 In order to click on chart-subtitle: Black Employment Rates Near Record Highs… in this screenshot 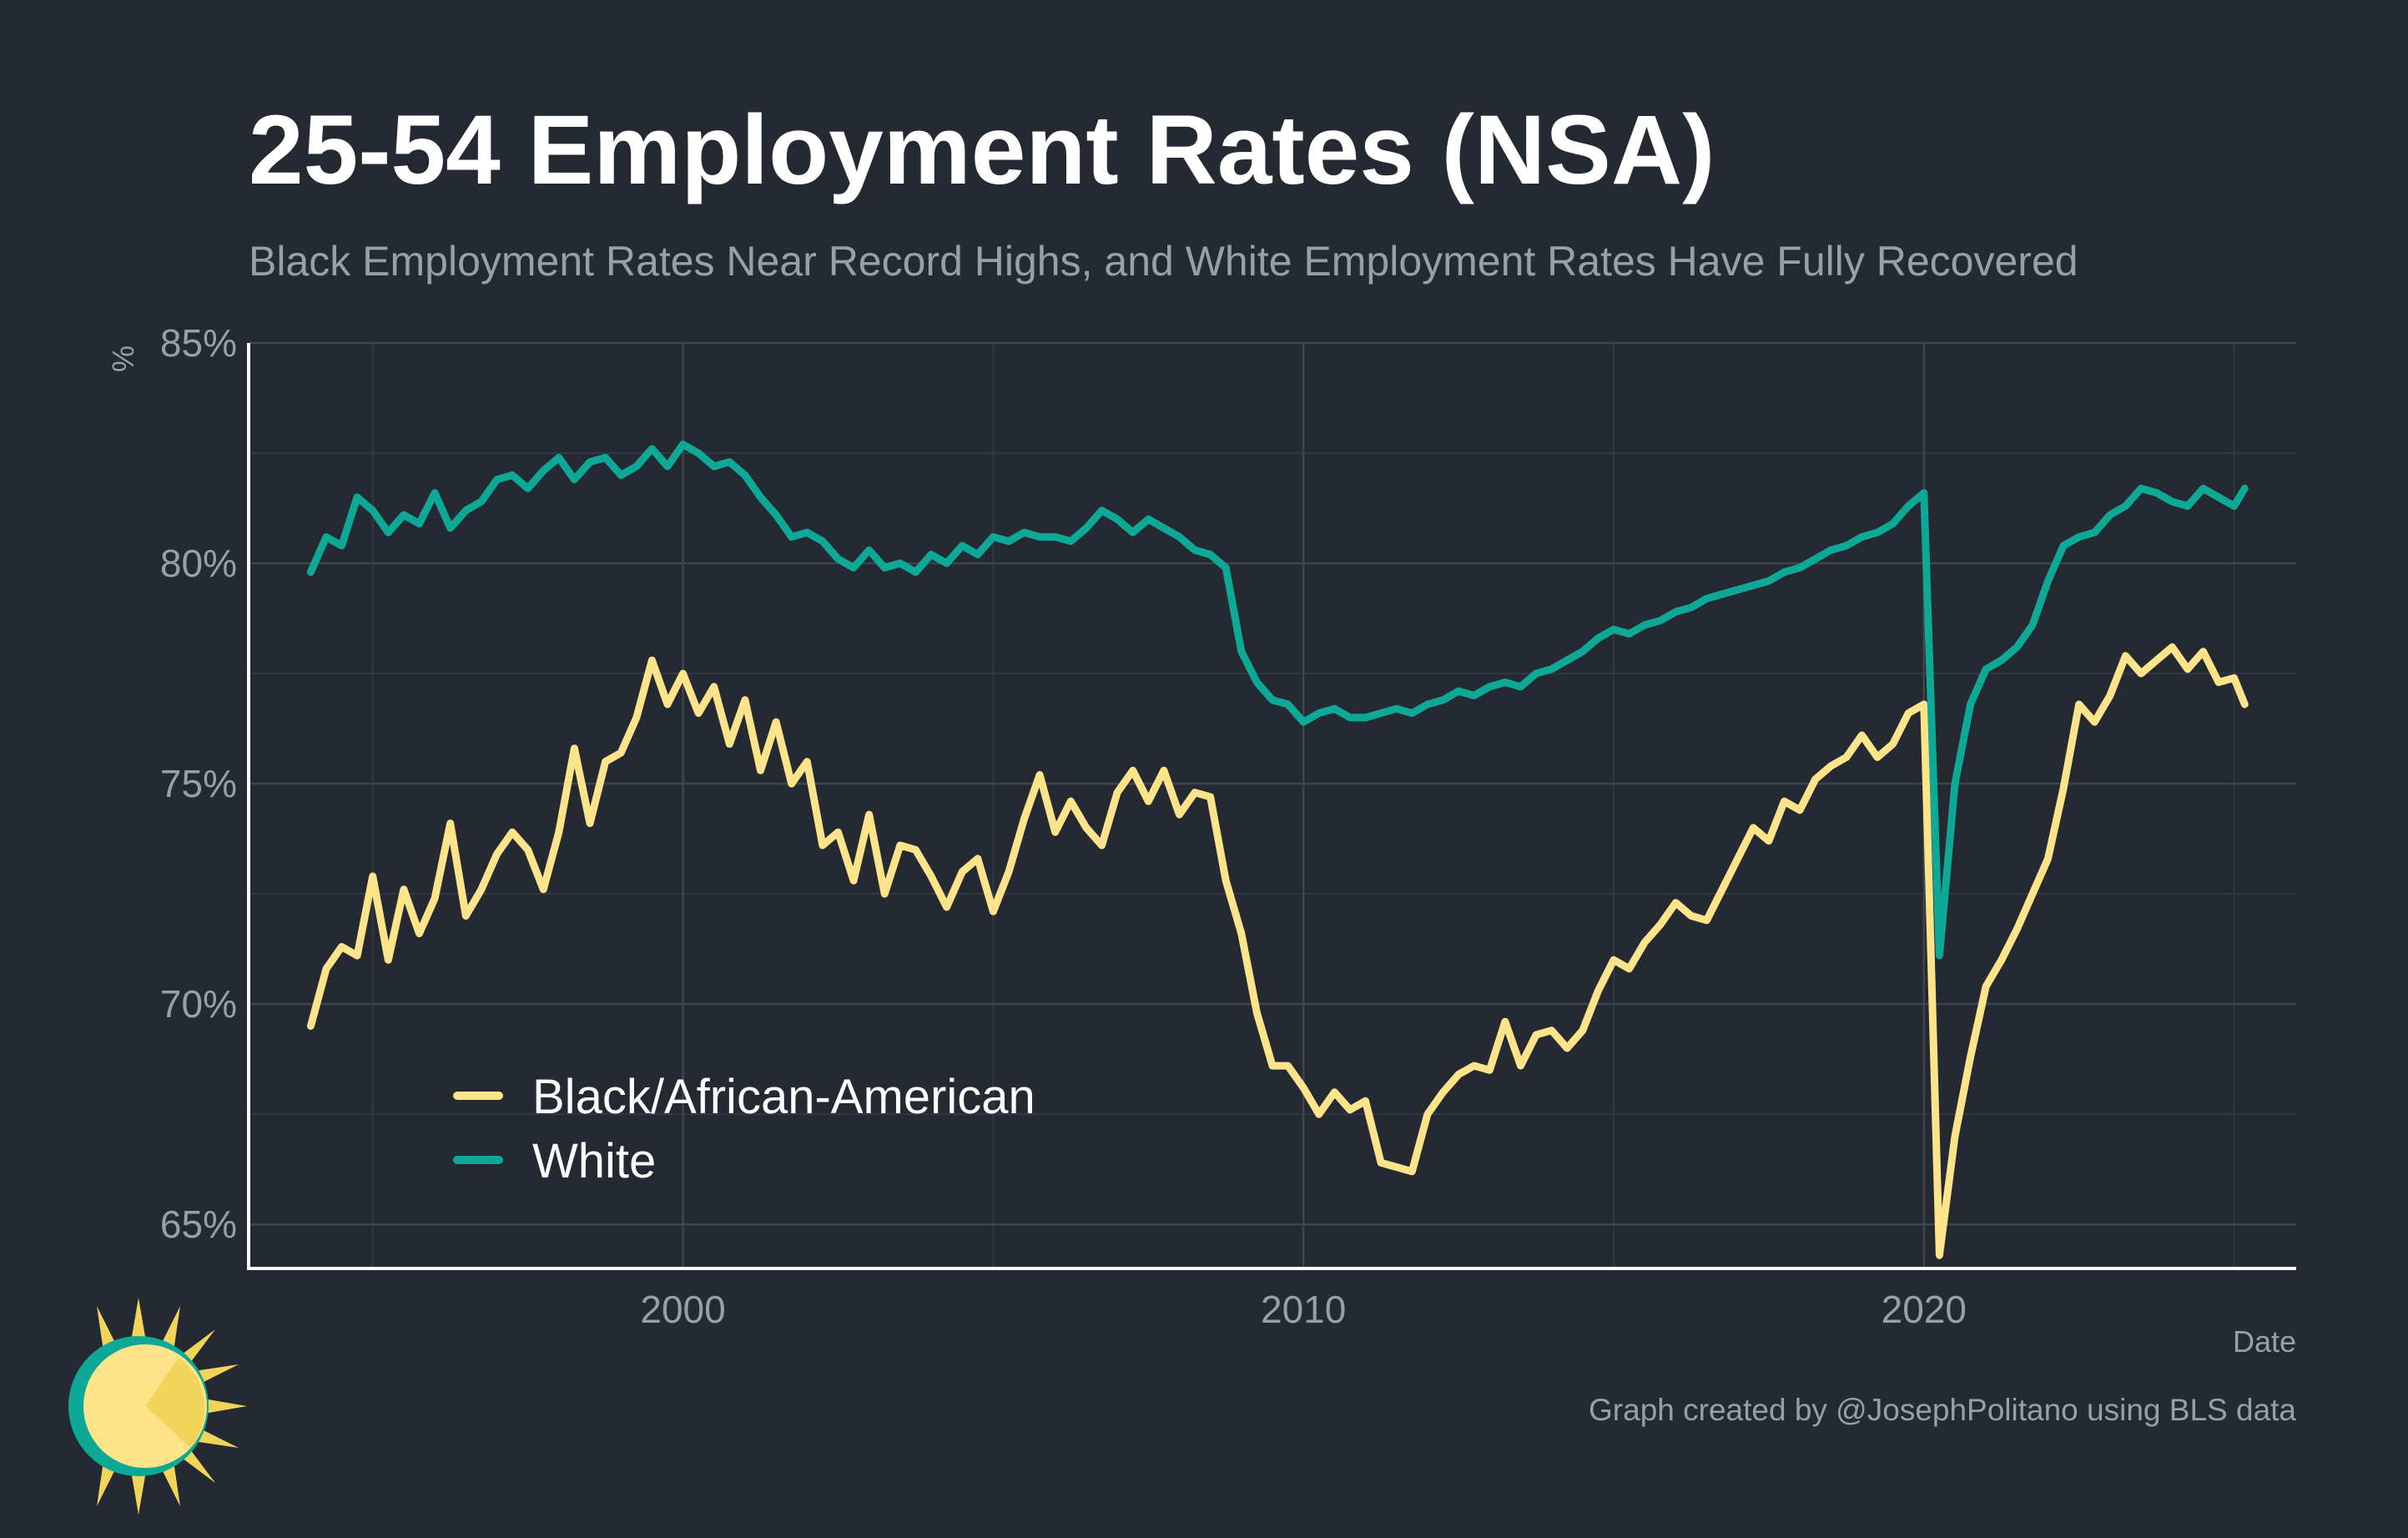, I will do `click(1163, 261)`.